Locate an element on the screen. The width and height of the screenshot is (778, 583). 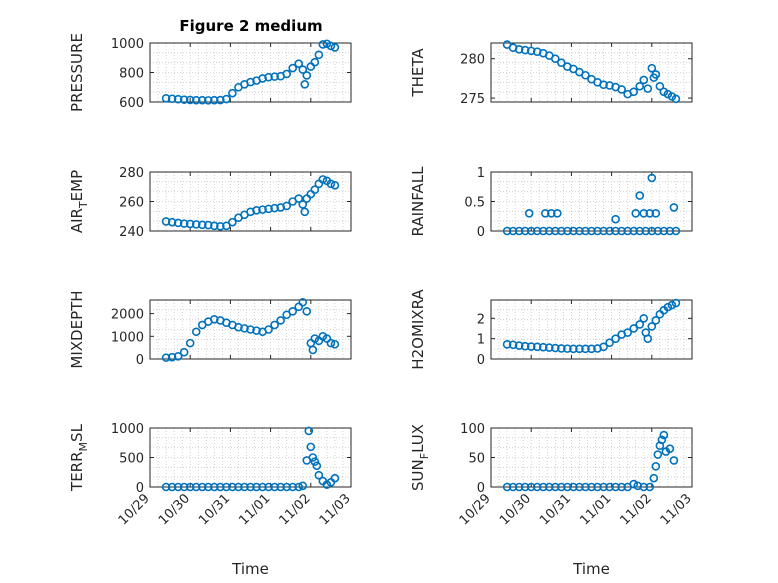
axes-box is located at coordinates (250, 329).